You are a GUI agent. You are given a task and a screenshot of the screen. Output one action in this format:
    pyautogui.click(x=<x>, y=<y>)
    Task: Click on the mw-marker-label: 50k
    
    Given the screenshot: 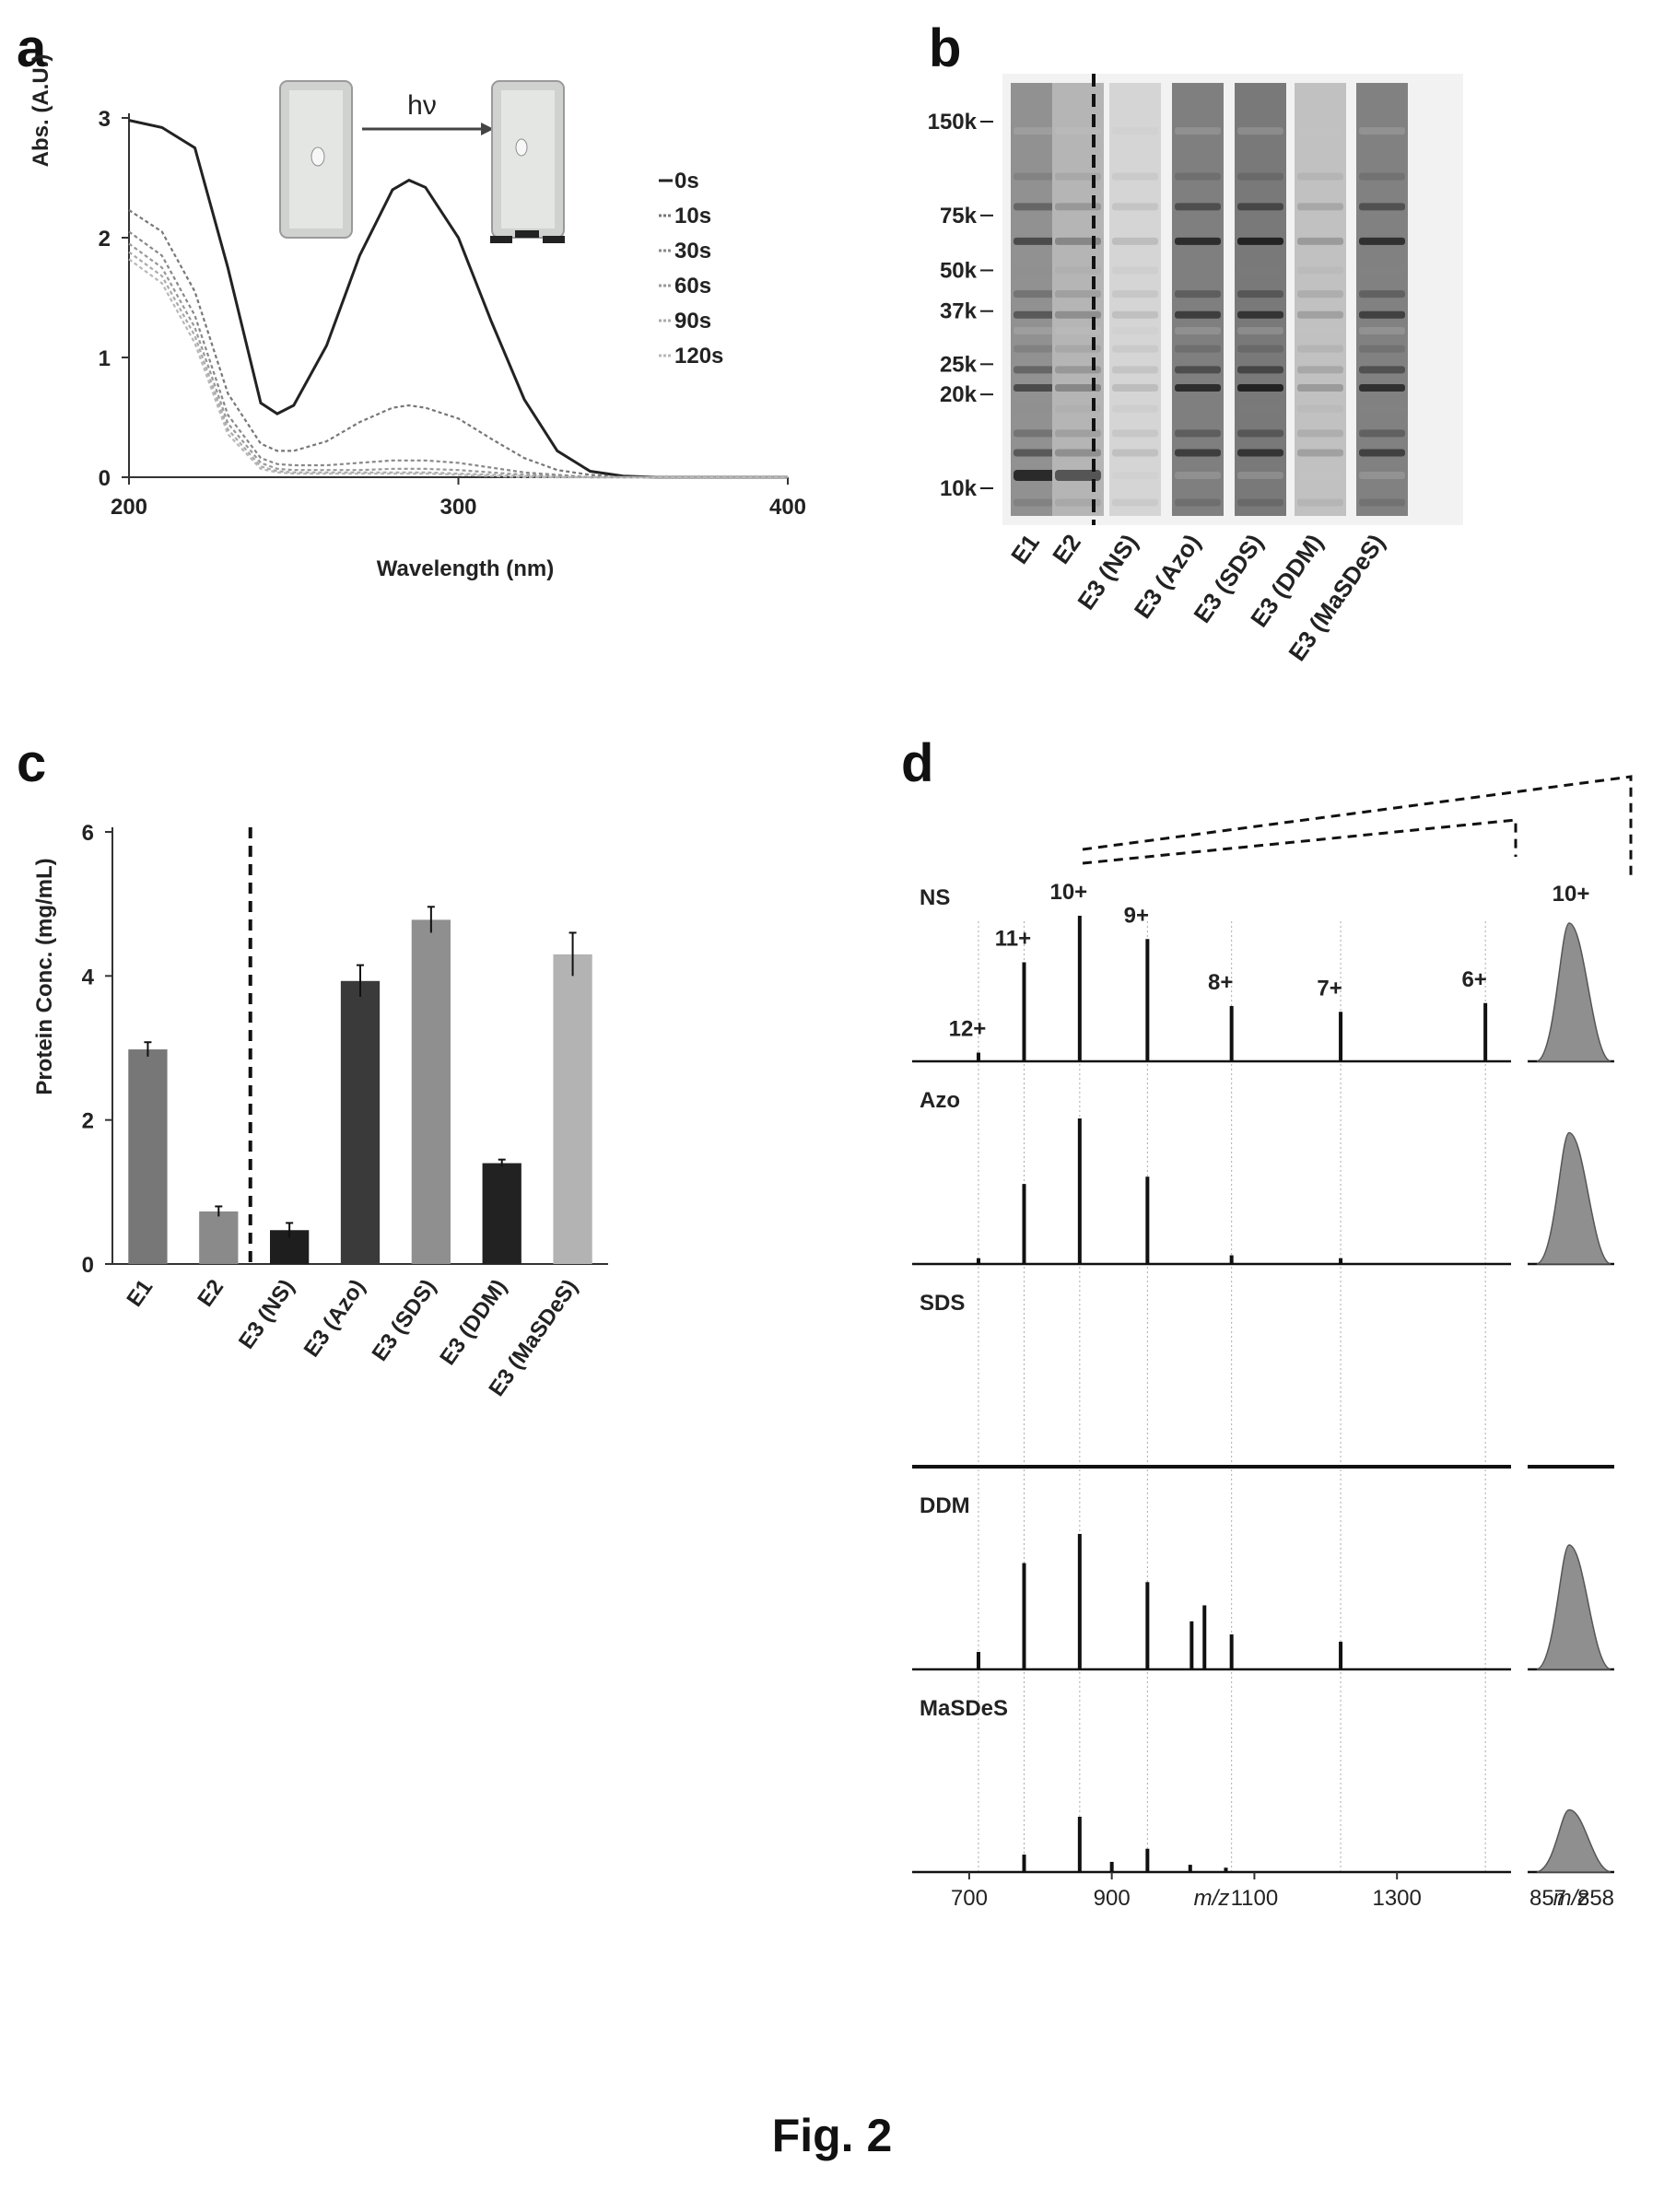 What is the action you would take?
    pyautogui.click(x=959, y=270)
    